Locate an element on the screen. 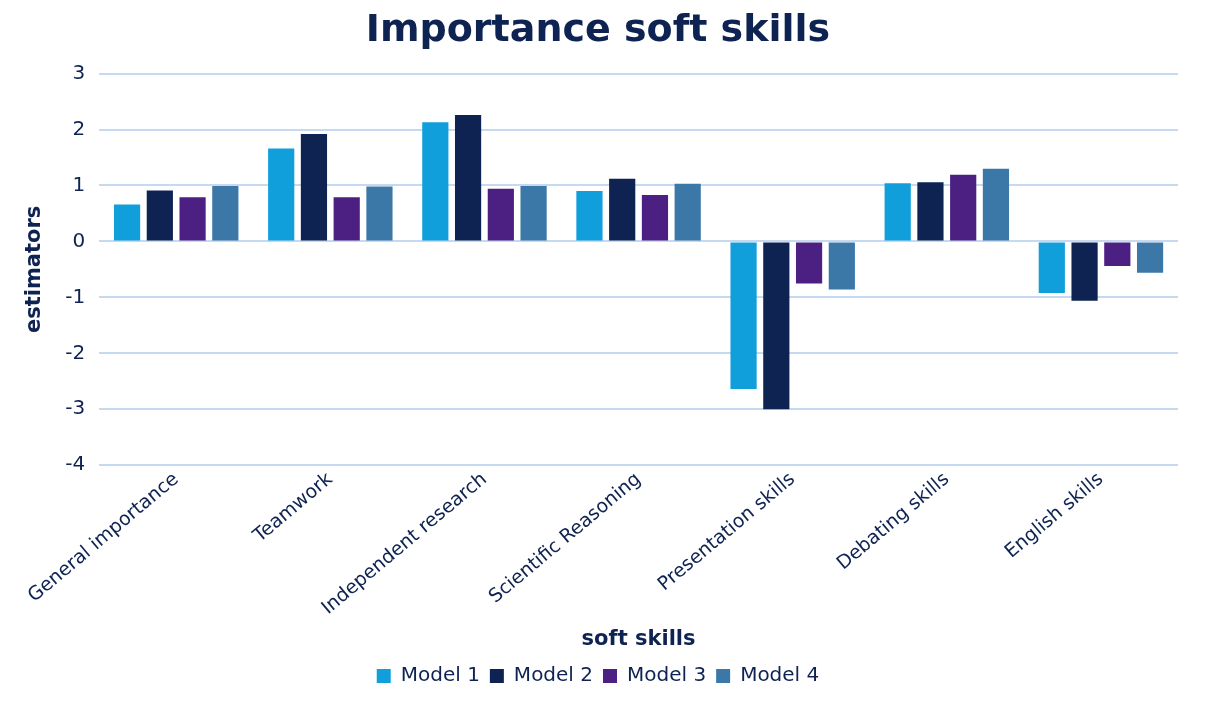 Image resolution: width=1209 pixels, height=705 pixels. y-tick-label: -3 is located at coordinates (75, 407).